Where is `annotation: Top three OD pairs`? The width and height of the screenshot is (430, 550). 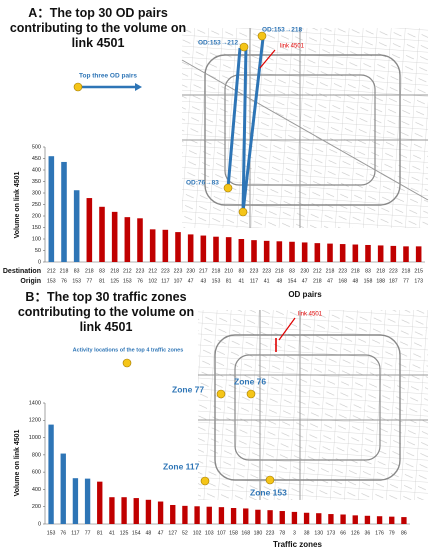 annotation: Top three OD pairs is located at coordinates (108, 76).